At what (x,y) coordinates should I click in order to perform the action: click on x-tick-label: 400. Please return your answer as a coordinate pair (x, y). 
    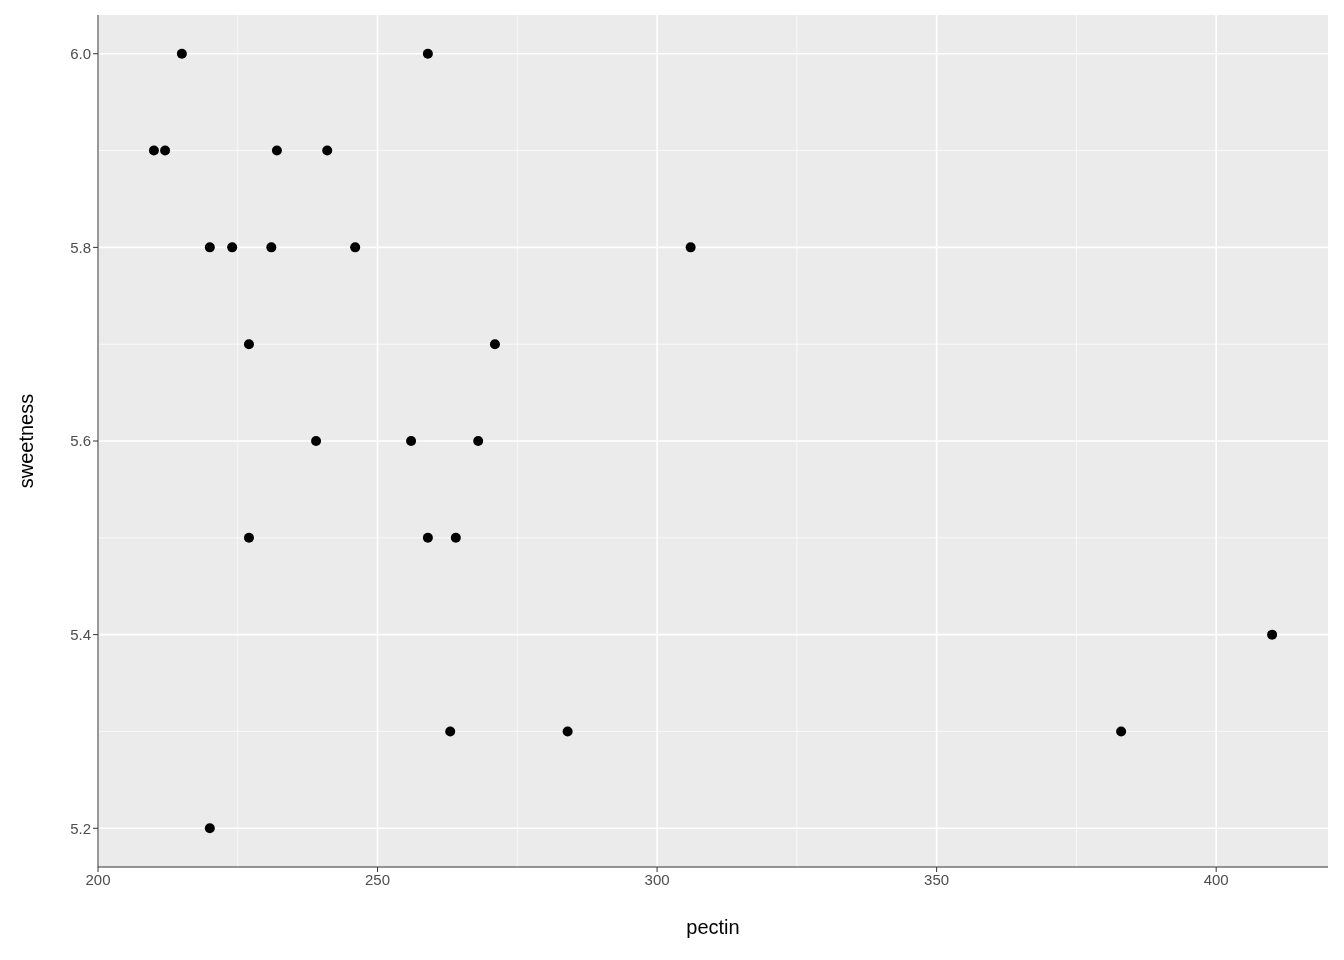
    Looking at the image, I should click on (1216, 879).